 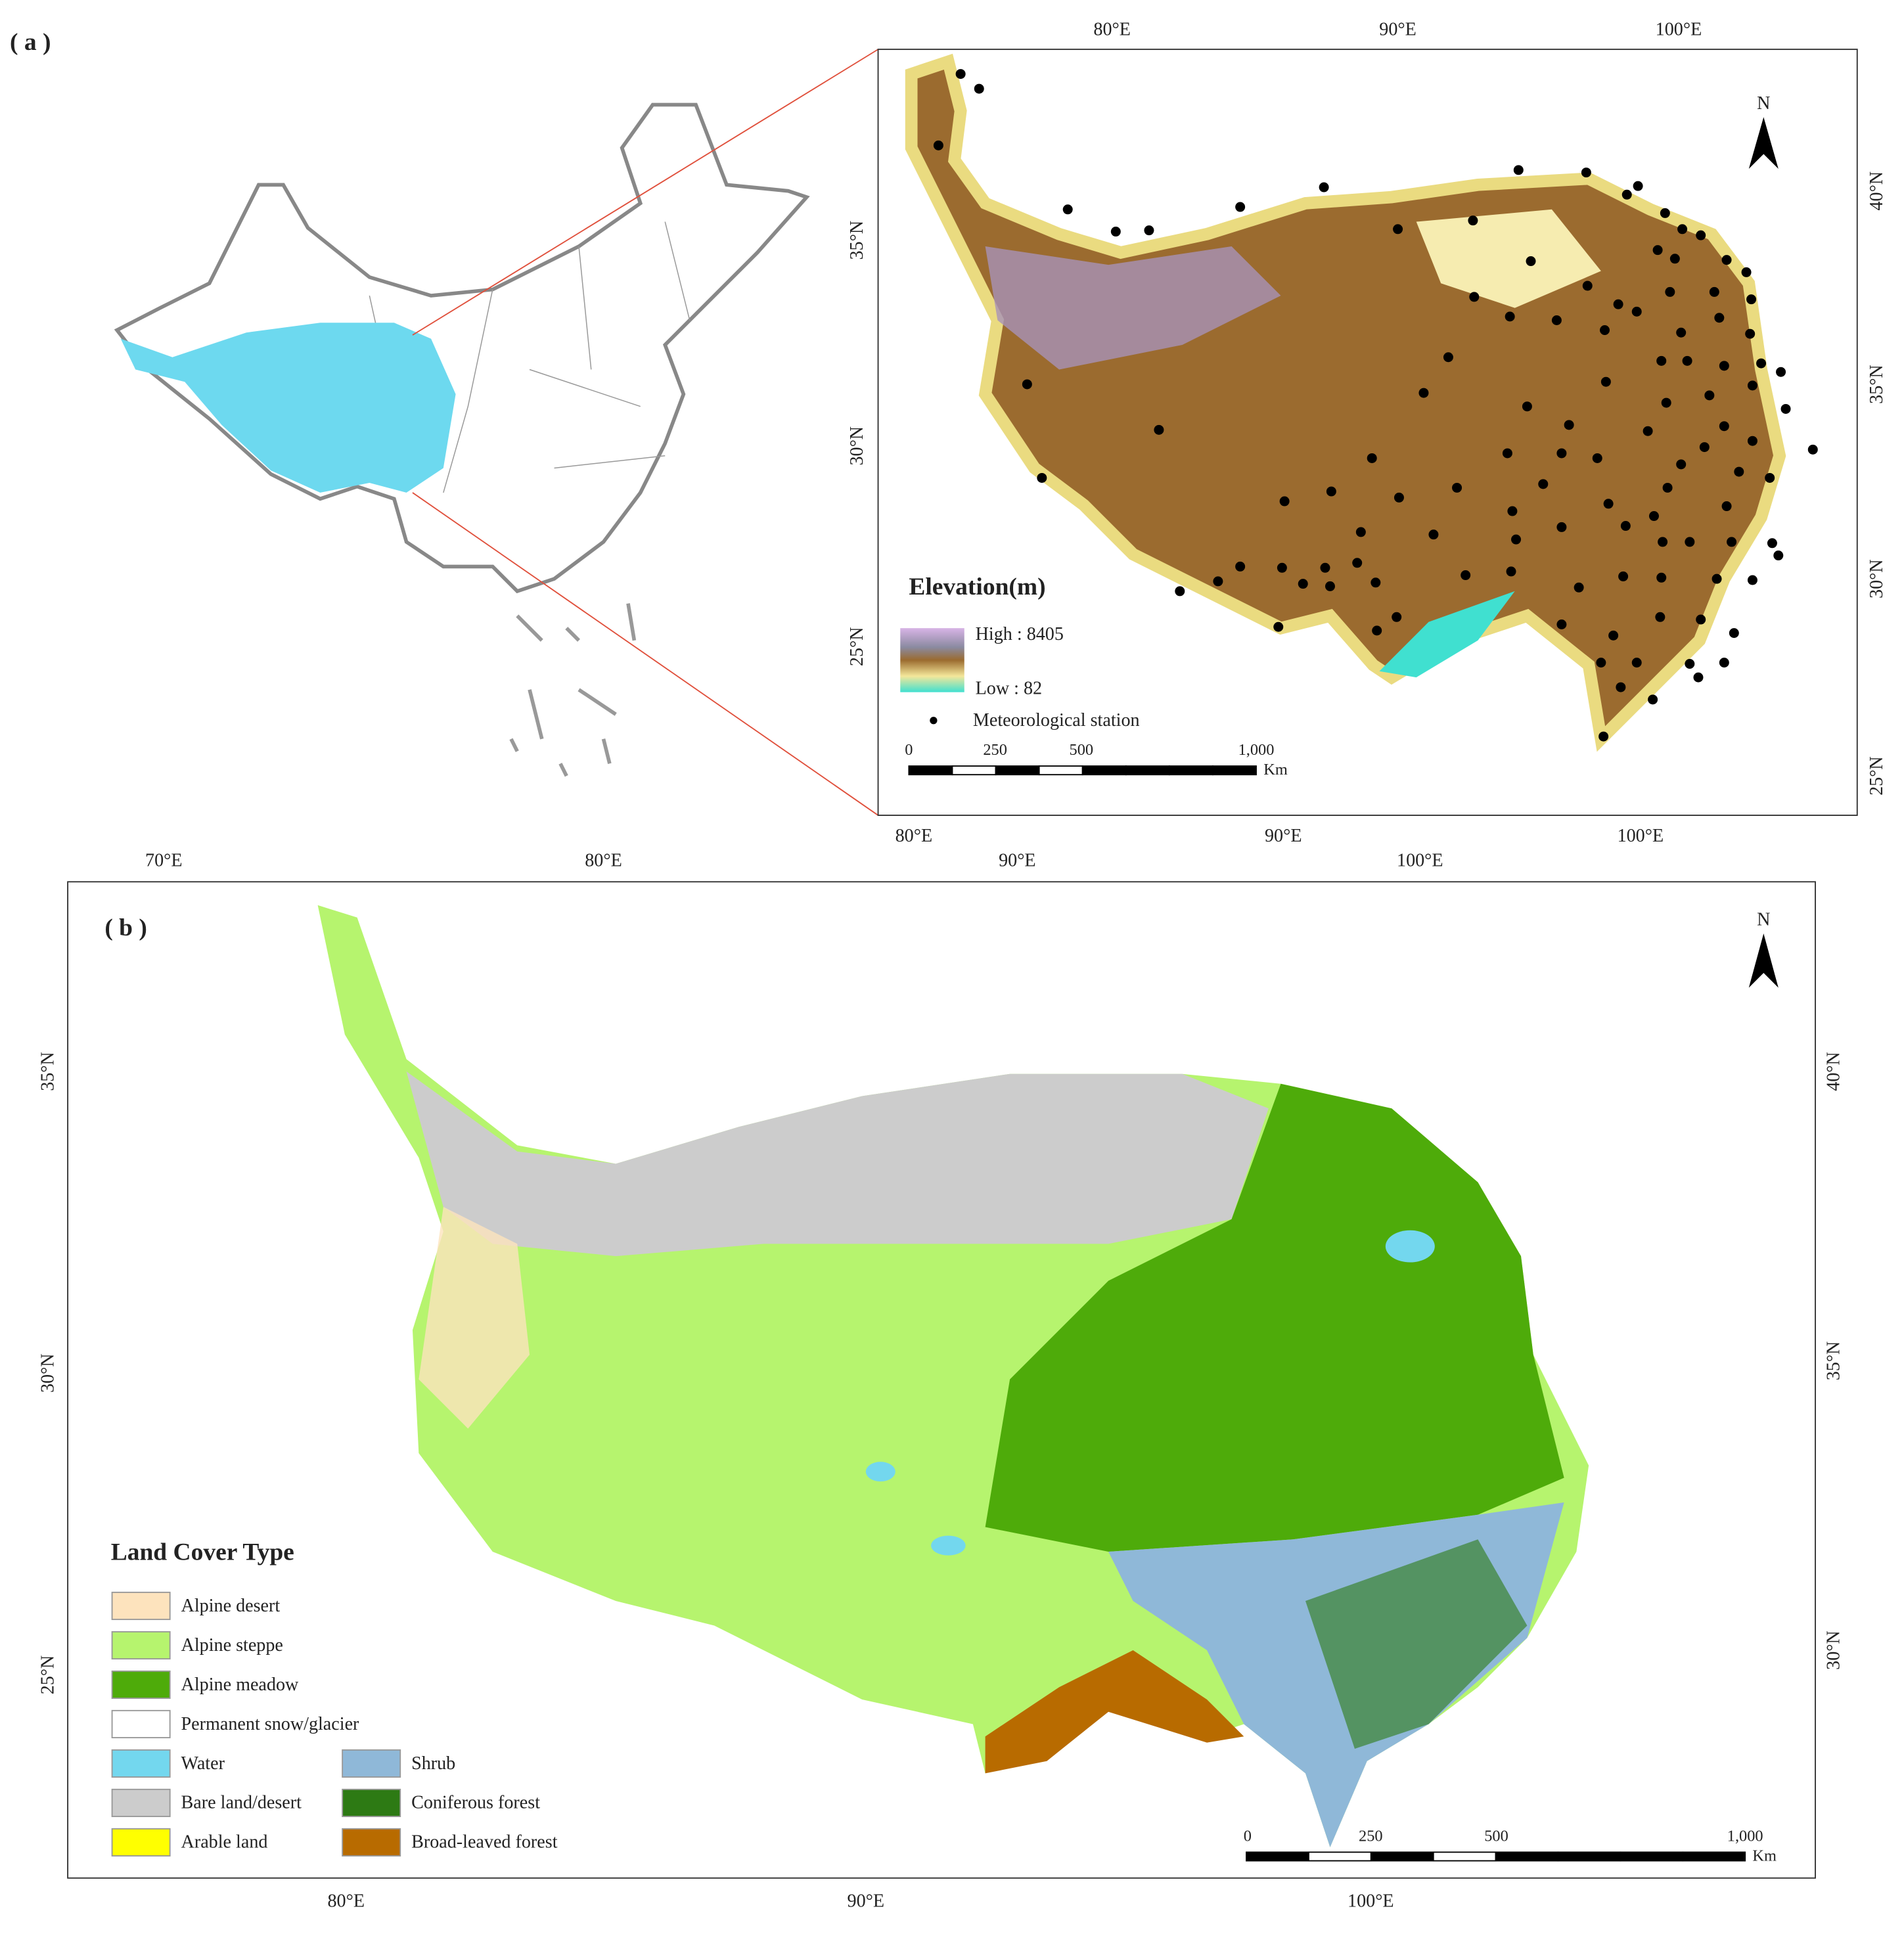 I want to click on legend-label: Water, so click(x=203, y=1764).